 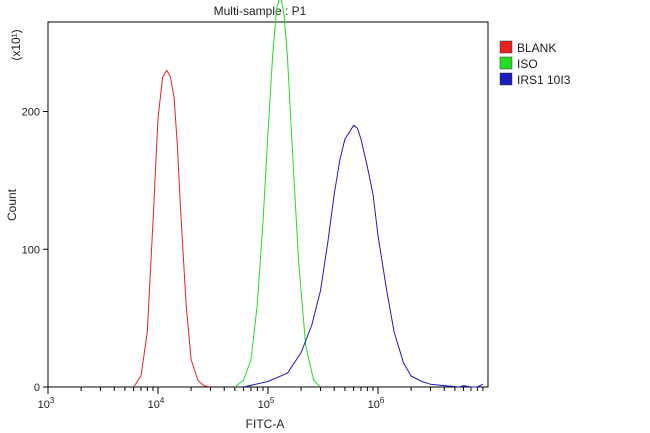 I want to click on legend-label-1: ISO, so click(x=527, y=64).